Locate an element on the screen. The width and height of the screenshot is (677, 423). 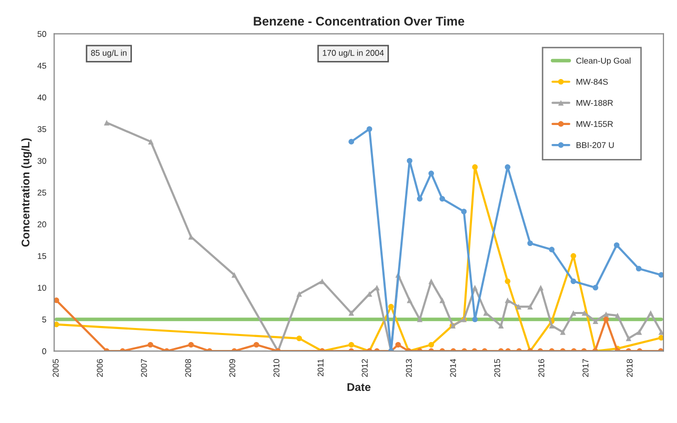
x-tick-label: 2011 is located at coordinates (321, 367).